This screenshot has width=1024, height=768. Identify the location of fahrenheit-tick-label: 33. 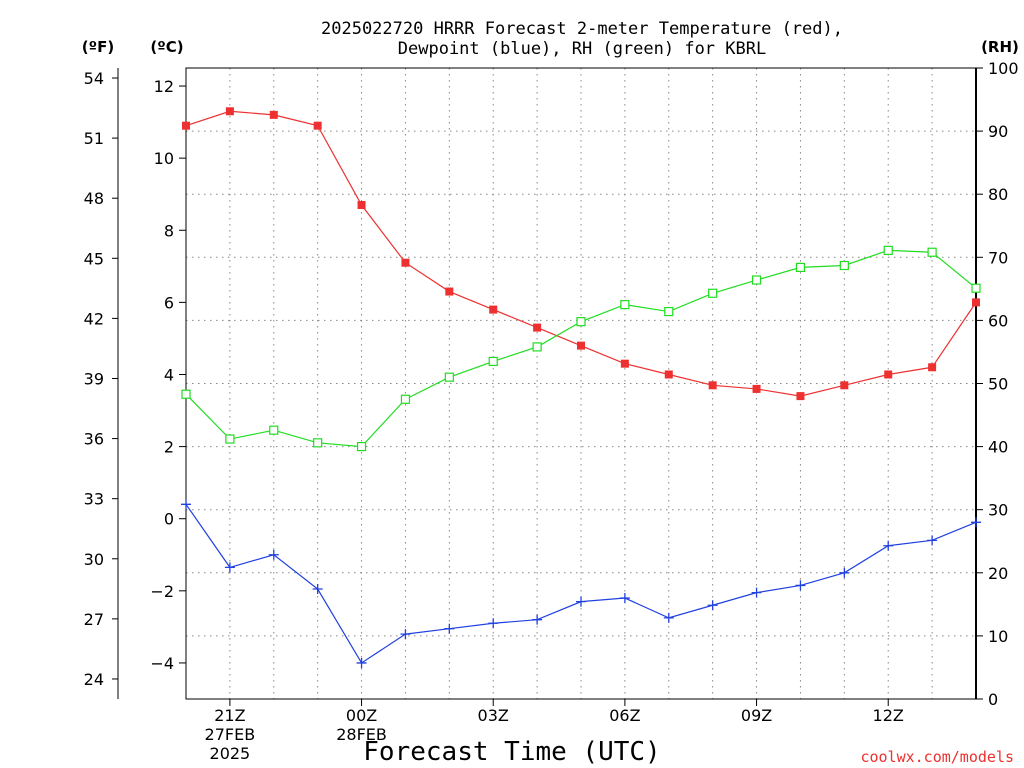
(94, 499).